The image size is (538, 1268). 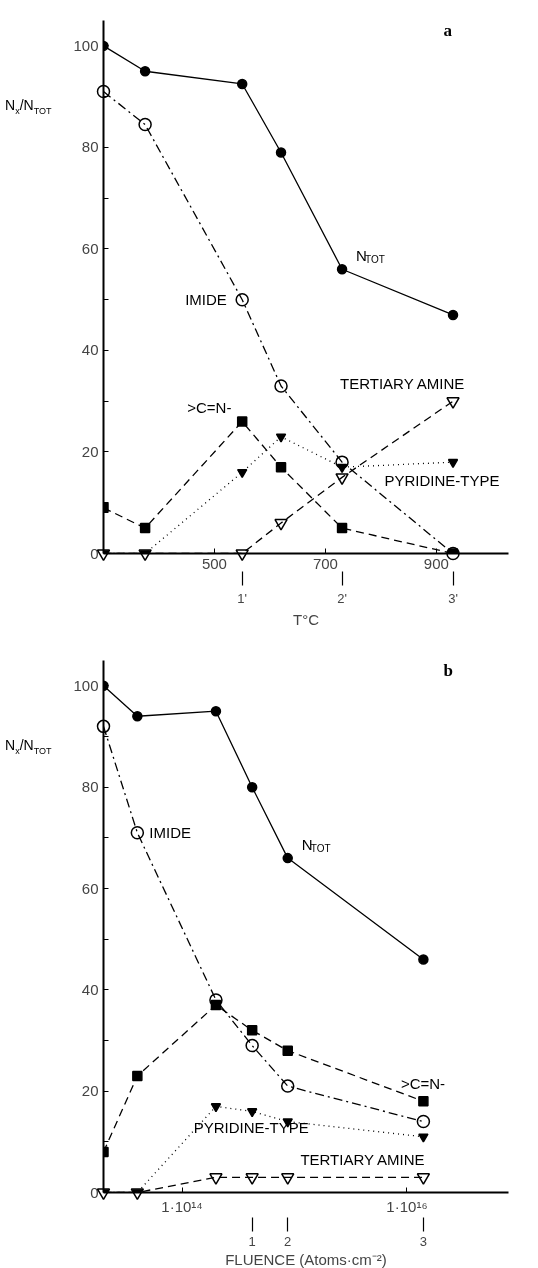 I want to click on annotation: 3', so click(x=453, y=598).